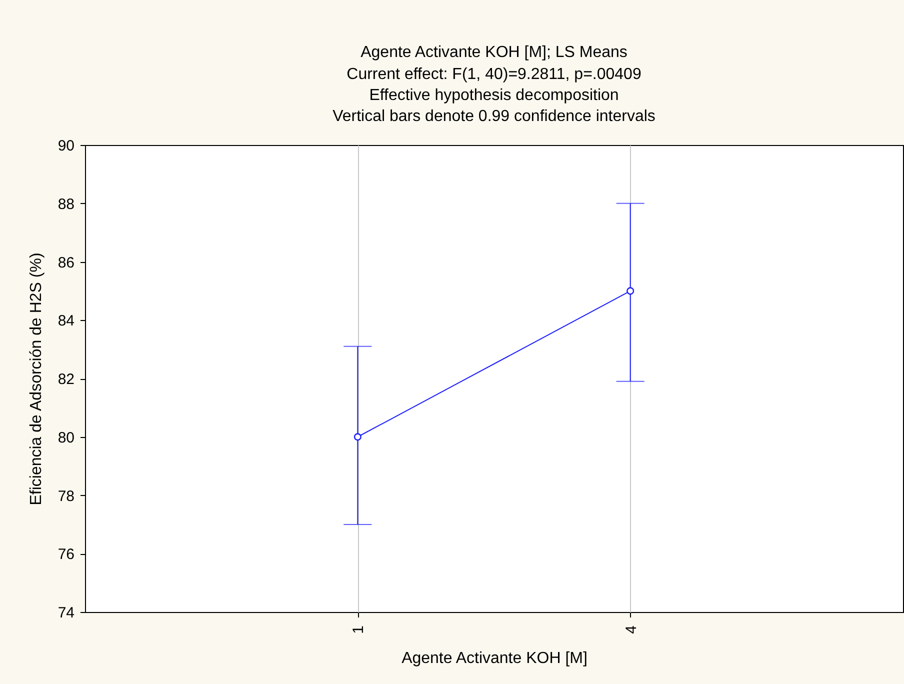 The height and width of the screenshot is (684, 904). Describe the element at coordinates (494, 116) in the screenshot. I see `text: Vertical bars denote 0.99 confidence intervals` at that location.